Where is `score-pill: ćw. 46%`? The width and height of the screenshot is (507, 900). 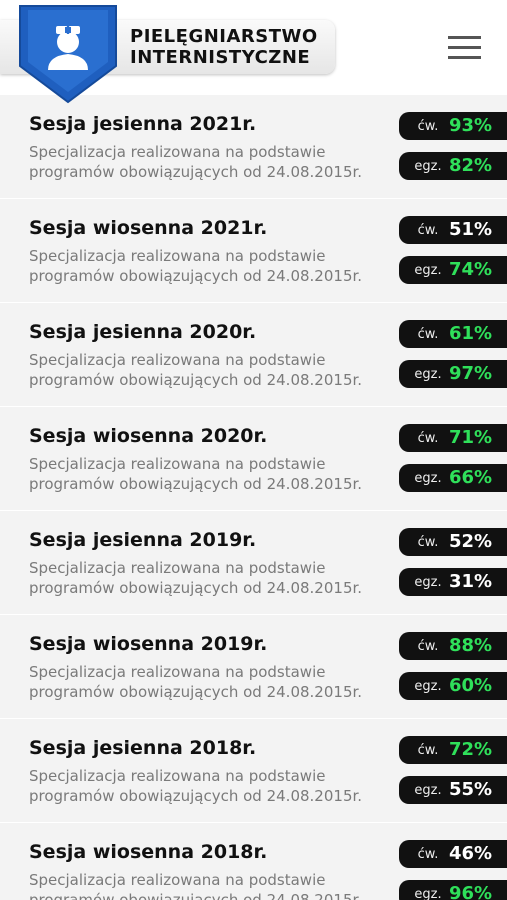 score-pill: ćw. 46% is located at coordinates (453, 854).